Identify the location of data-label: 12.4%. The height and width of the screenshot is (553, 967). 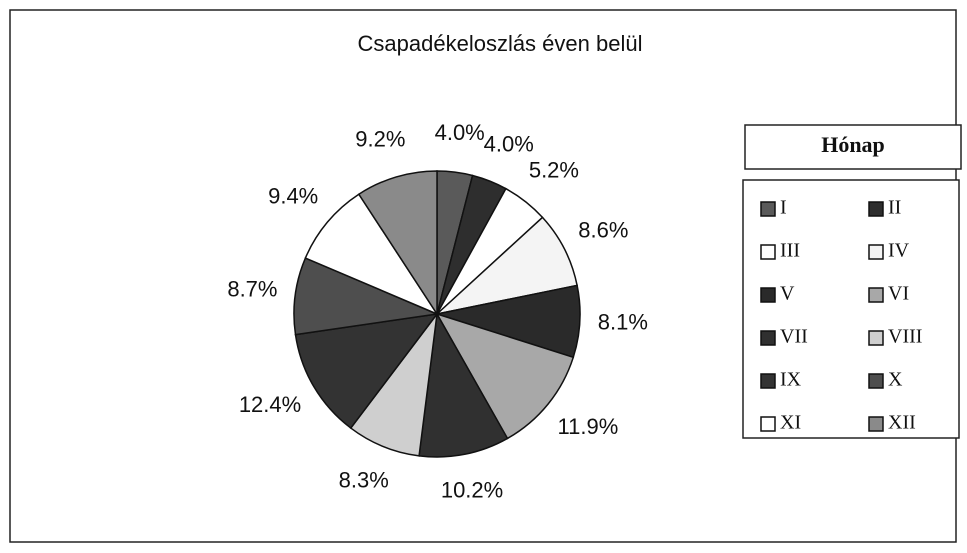
(270, 404).